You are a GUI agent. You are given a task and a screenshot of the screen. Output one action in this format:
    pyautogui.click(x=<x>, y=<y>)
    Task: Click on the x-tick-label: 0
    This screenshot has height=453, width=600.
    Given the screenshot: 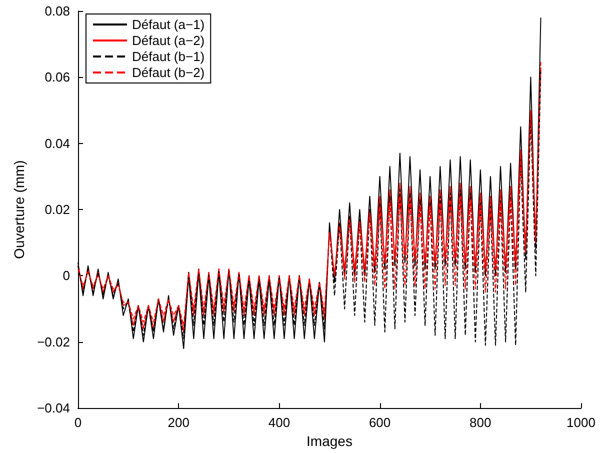 What is the action you would take?
    pyautogui.click(x=78, y=422)
    